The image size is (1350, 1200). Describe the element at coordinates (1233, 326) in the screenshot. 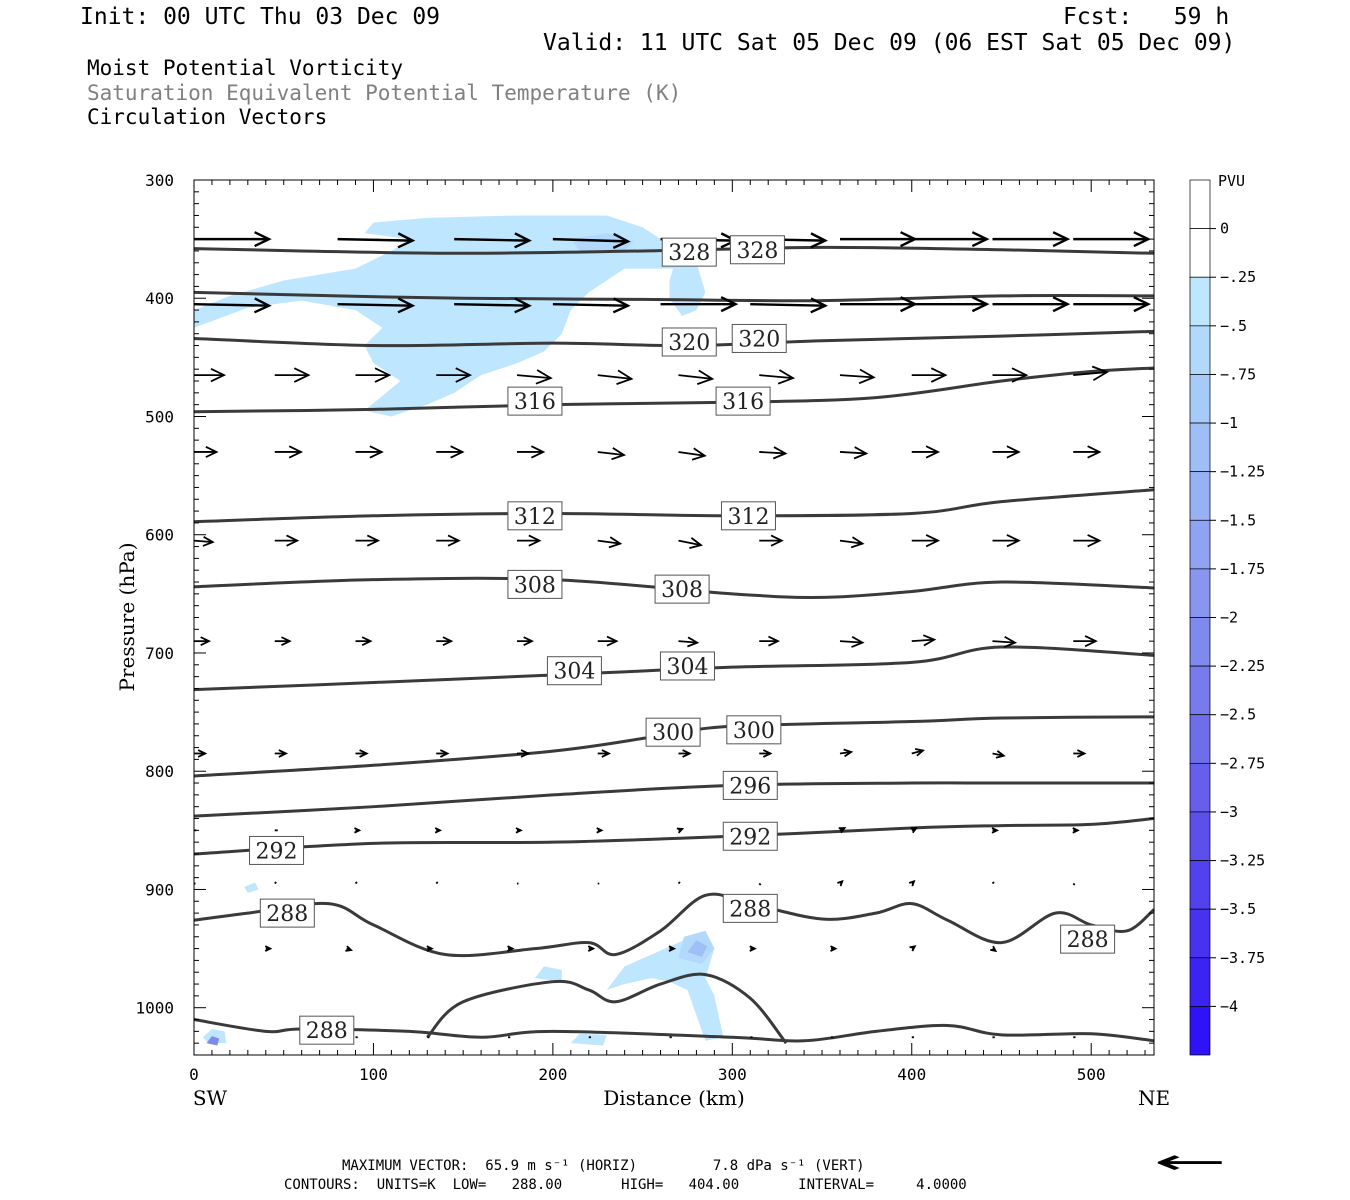

I see `colorbar-label: −.5` at that location.